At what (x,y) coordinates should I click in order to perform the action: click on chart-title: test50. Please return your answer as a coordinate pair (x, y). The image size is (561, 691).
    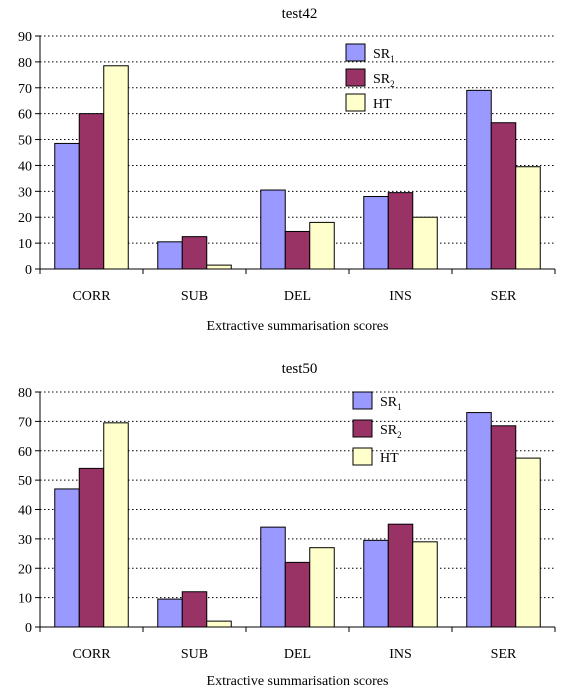
    Looking at the image, I should click on (300, 369).